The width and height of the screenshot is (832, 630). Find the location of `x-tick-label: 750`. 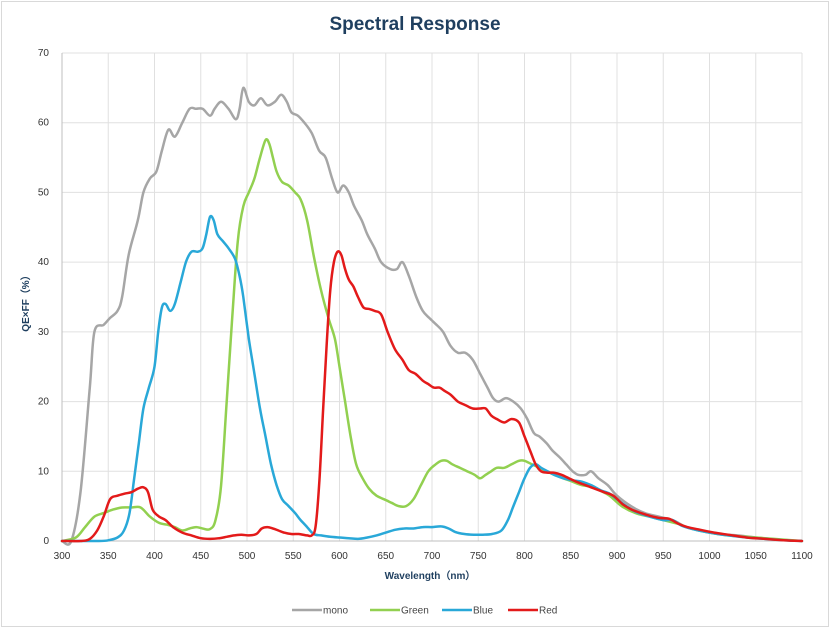

x-tick-label: 750 is located at coordinates (478, 556).